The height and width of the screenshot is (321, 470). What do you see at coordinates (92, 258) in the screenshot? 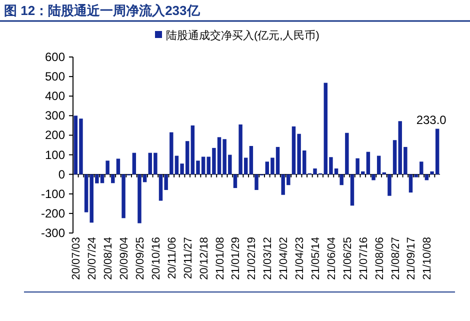
I see `x-tick-label: 20/07/24` at bounding box center [92, 258].